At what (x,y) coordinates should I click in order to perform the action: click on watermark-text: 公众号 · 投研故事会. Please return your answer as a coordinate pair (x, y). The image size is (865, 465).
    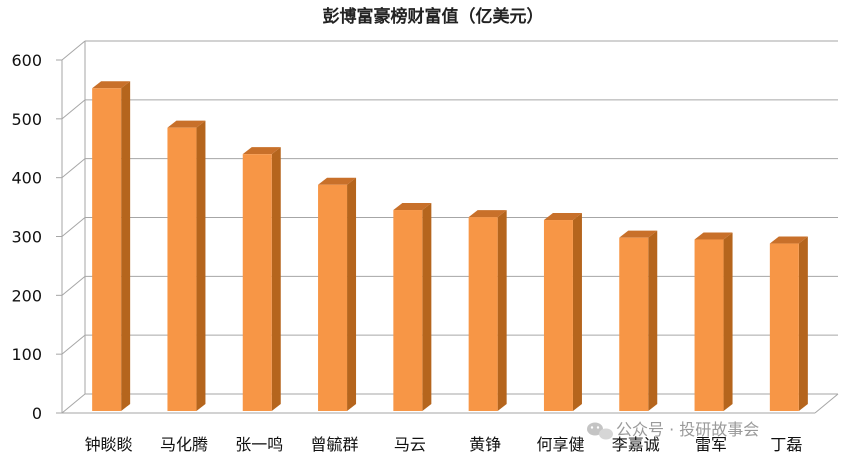
    Looking at the image, I should click on (687, 429).